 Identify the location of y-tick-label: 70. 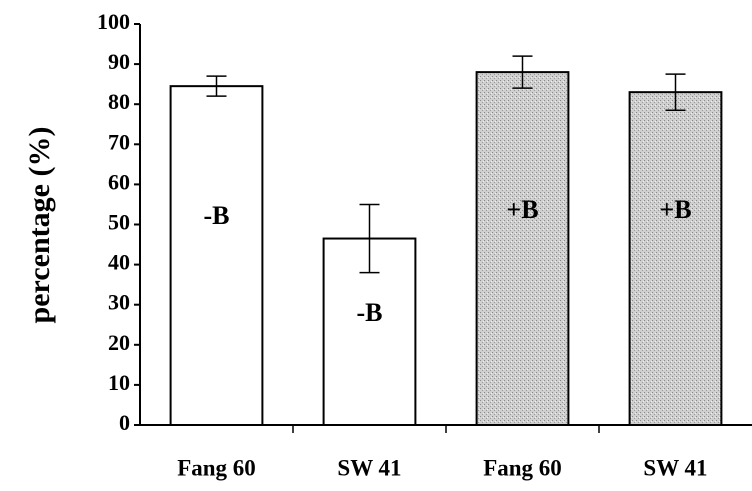
(119, 141).